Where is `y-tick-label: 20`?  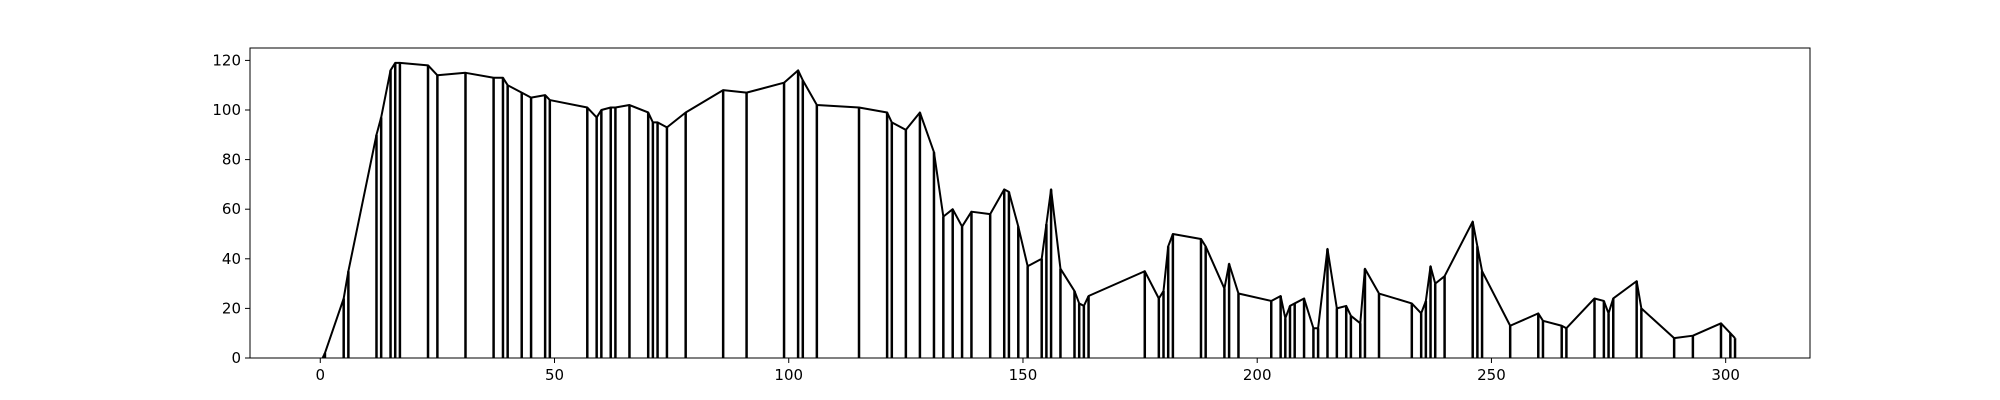
y-tick-label: 20 is located at coordinates (231, 308).